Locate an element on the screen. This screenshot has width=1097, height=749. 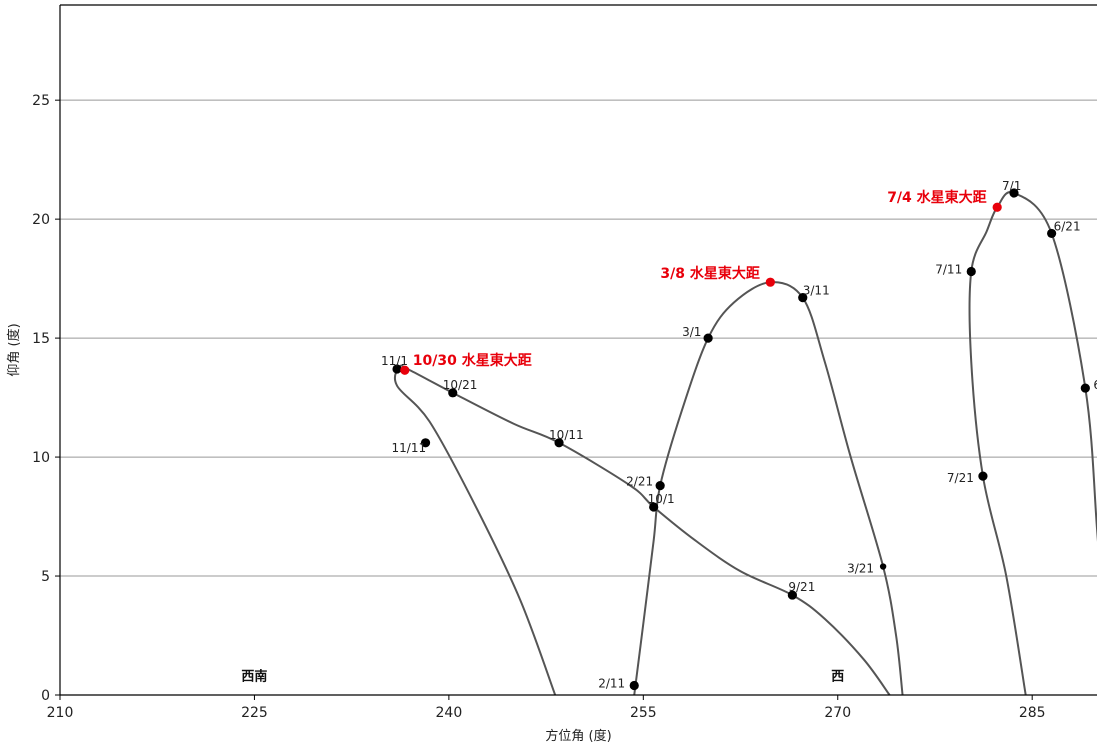
point-label: 10/11 is located at coordinates (566, 435).